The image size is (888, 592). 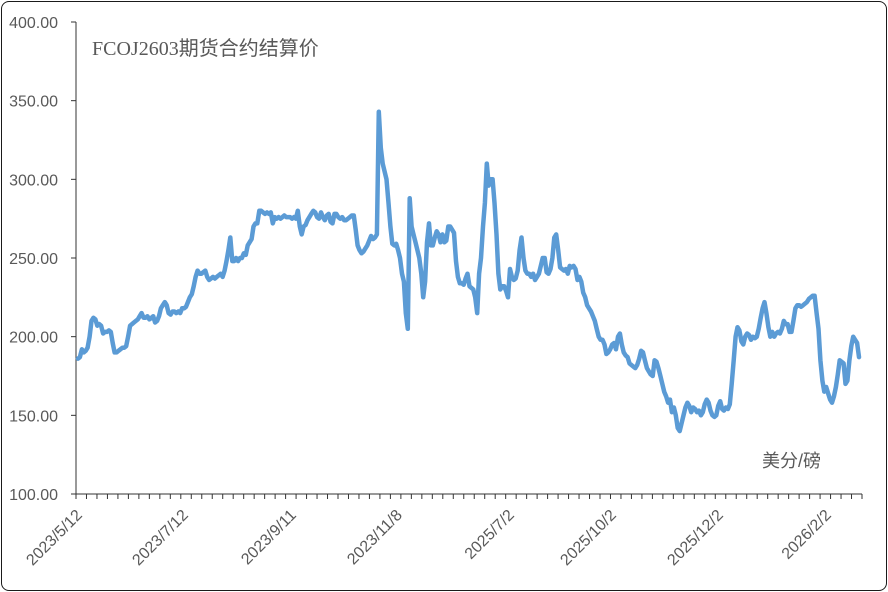 I want to click on y-tick-label: 350.00, so click(x=33, y=102).